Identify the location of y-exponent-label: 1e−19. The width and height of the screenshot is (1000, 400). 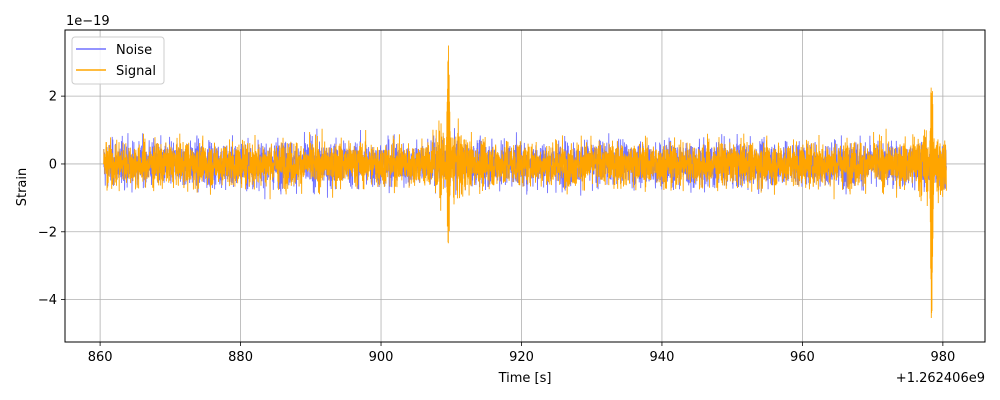
(88, 21).